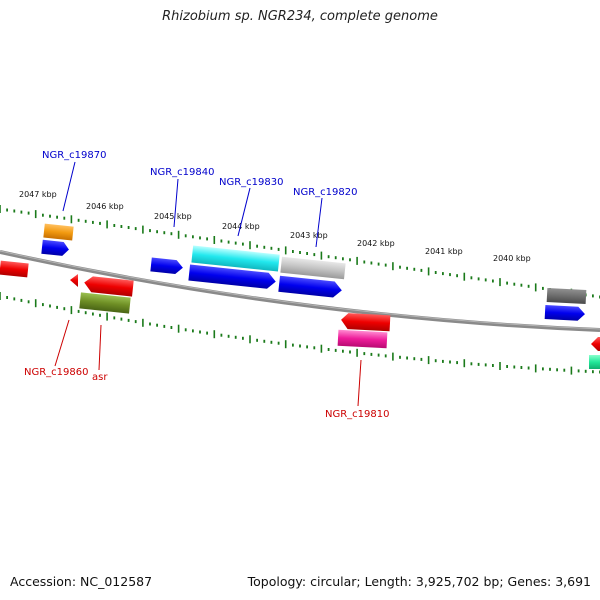  Describe the element at coordinates (182, 172) in the screenshot. I see `gene-label: NGR_c19840` at that location.